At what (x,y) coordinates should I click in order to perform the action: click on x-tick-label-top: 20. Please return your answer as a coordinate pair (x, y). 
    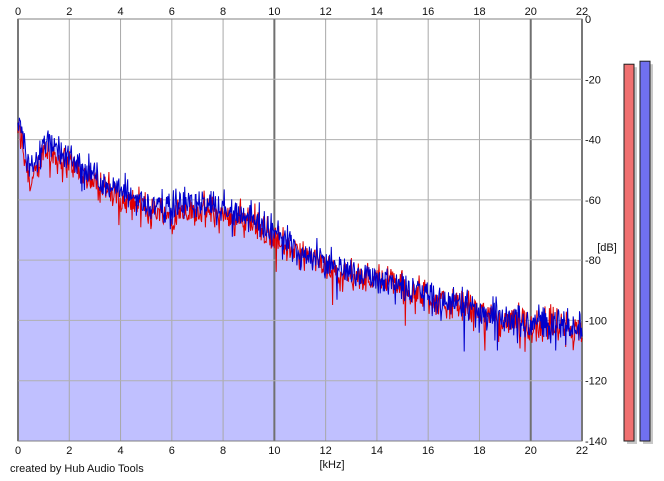
    Looking at the image, I should click on (531, 12).